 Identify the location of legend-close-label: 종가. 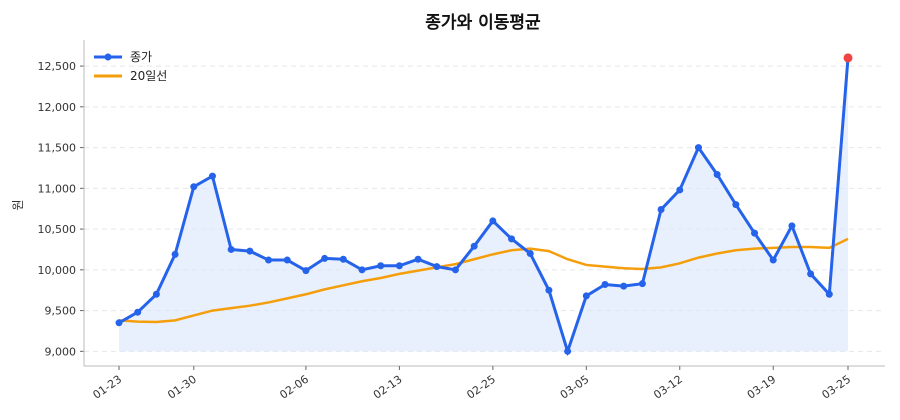
(141, 57).